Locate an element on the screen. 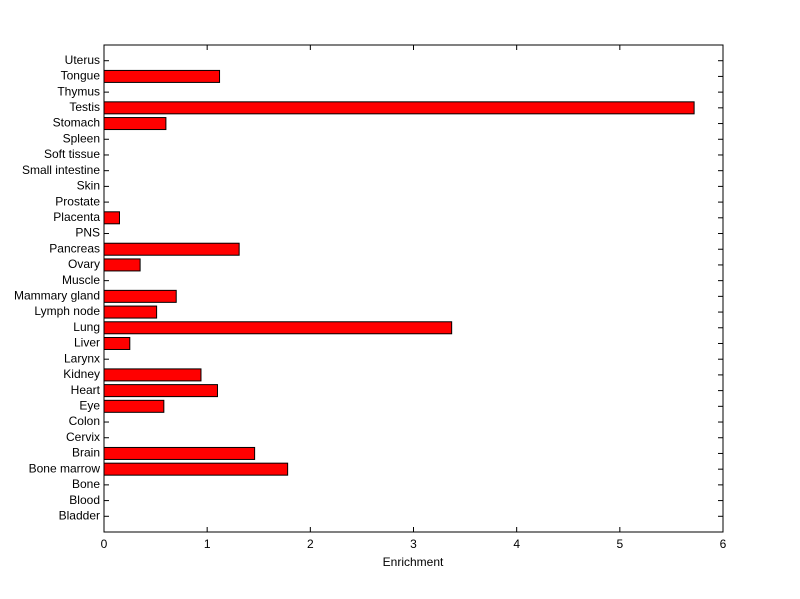 The width and height of the screenshot is (800, 599). y-tick-label: Testis is located at coordinates (84, 107).